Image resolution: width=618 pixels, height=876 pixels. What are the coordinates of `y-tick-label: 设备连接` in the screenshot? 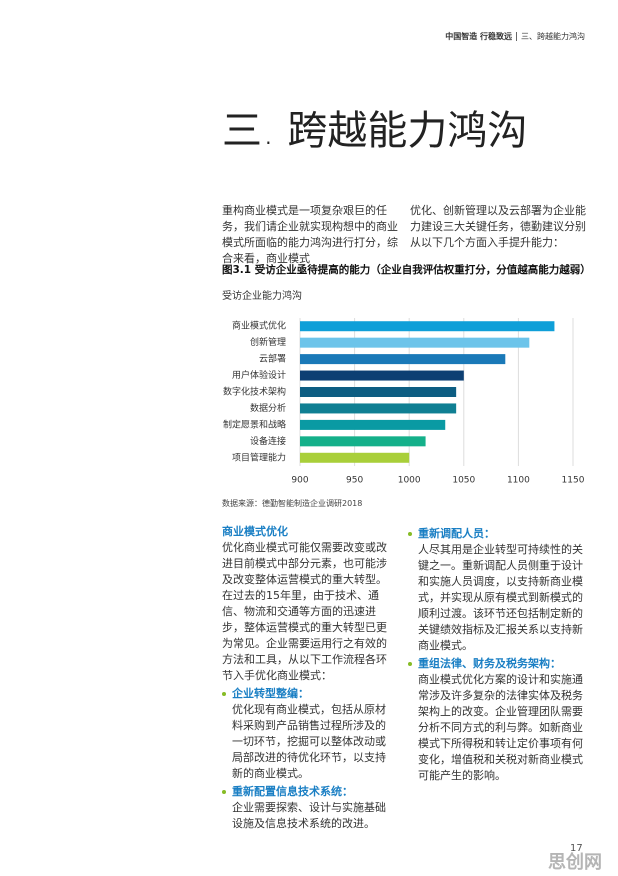 It's located at (268, 441).